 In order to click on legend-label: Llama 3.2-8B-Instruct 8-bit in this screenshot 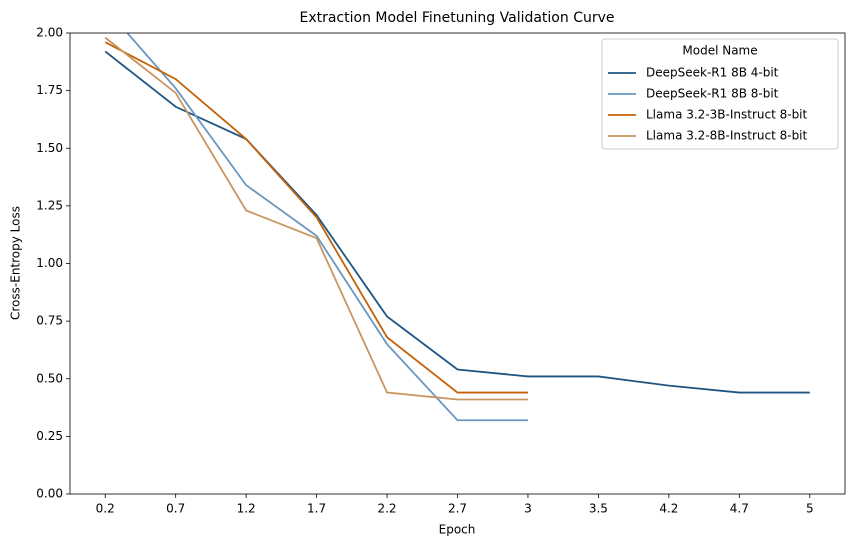, I will do `click(727, 136)`.